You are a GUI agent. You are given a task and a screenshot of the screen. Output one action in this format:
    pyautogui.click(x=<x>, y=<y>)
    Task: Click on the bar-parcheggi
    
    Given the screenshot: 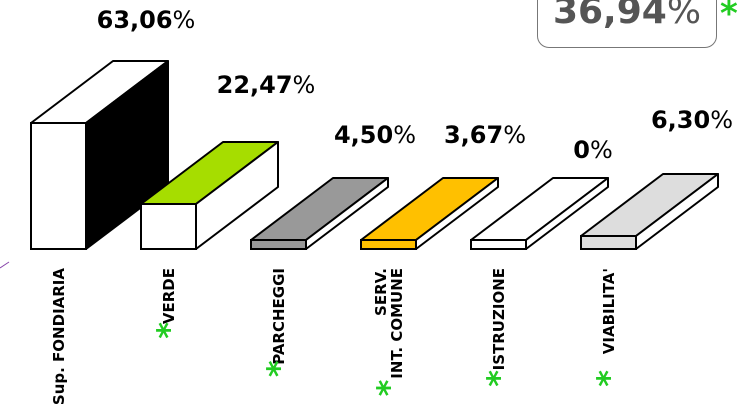 What is the action you would take?
    pyautogui.click(x=319, y=213)
    